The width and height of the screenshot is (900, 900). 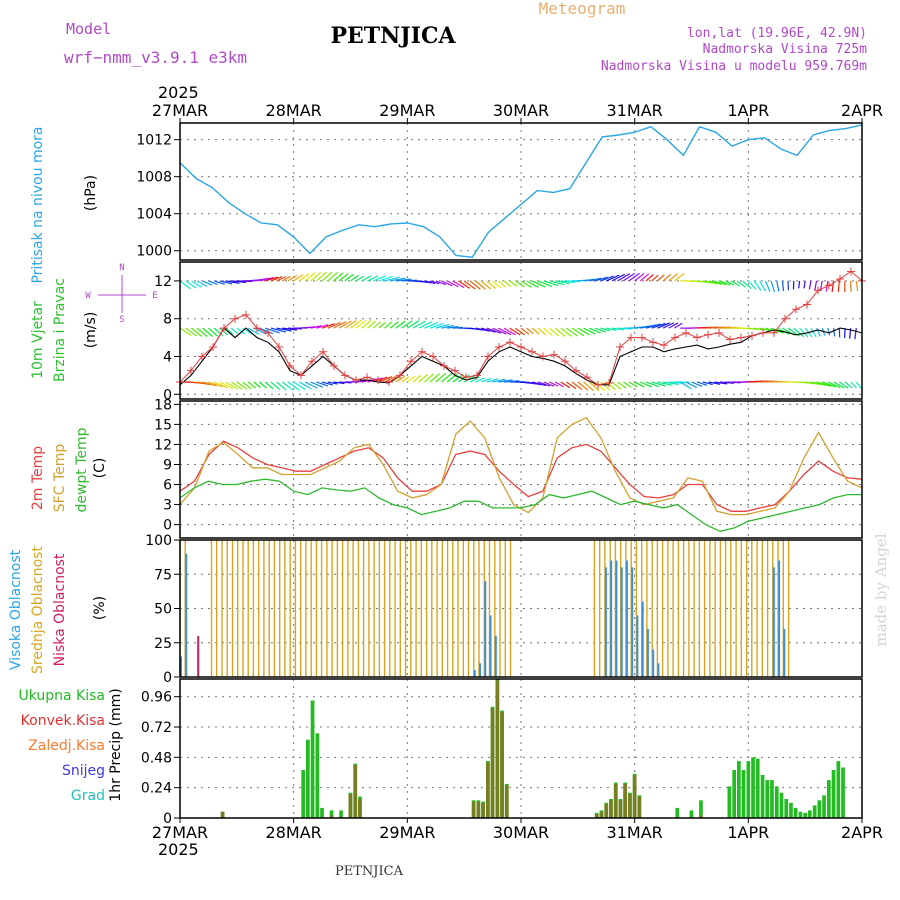 I want to click on sfc-temp-line, so click(x=521, y=466).